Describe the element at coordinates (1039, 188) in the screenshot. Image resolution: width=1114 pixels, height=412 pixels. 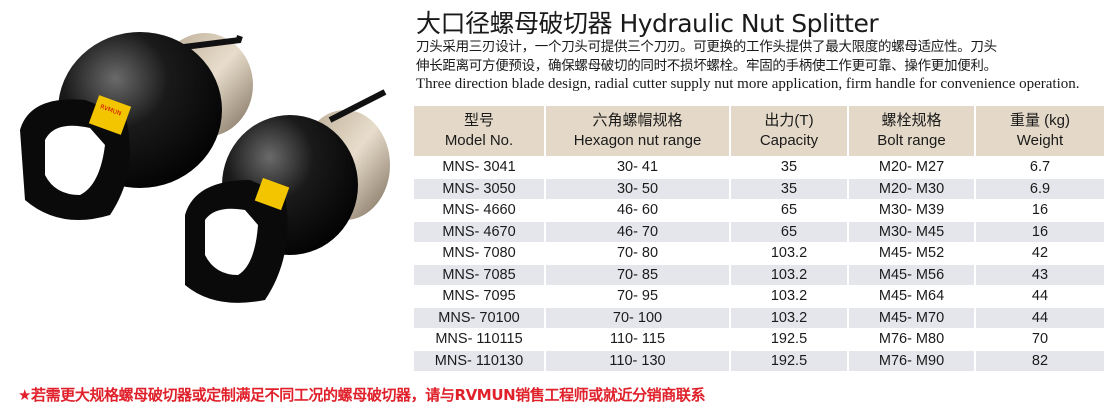
I see `table-cell: 6.9` at that location.